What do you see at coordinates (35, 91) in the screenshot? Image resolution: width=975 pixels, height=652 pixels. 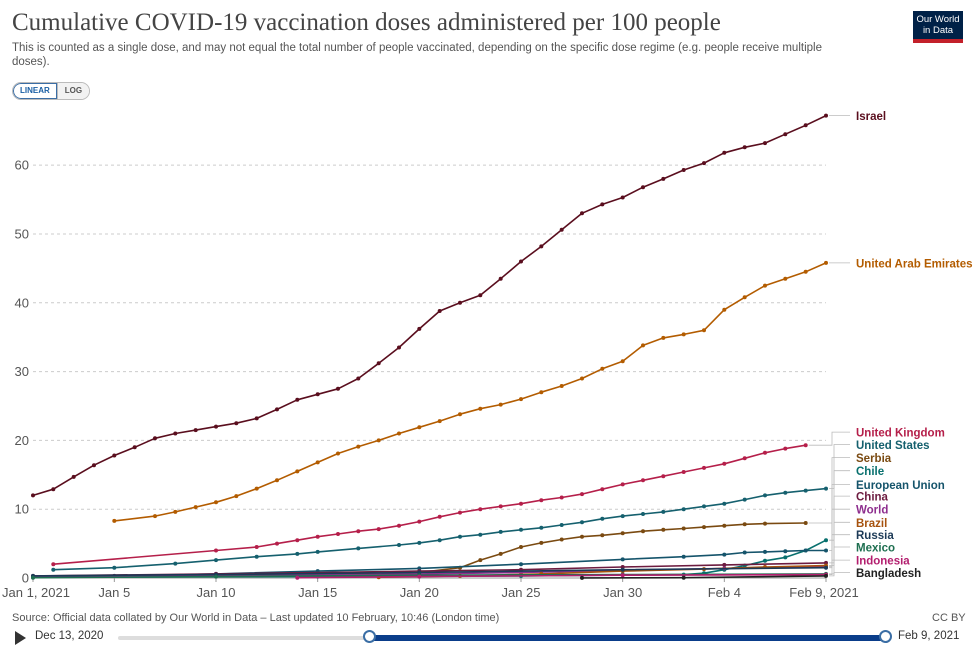 I see `linear-scale-button: LINEAR` at bounding box center [35, 91].